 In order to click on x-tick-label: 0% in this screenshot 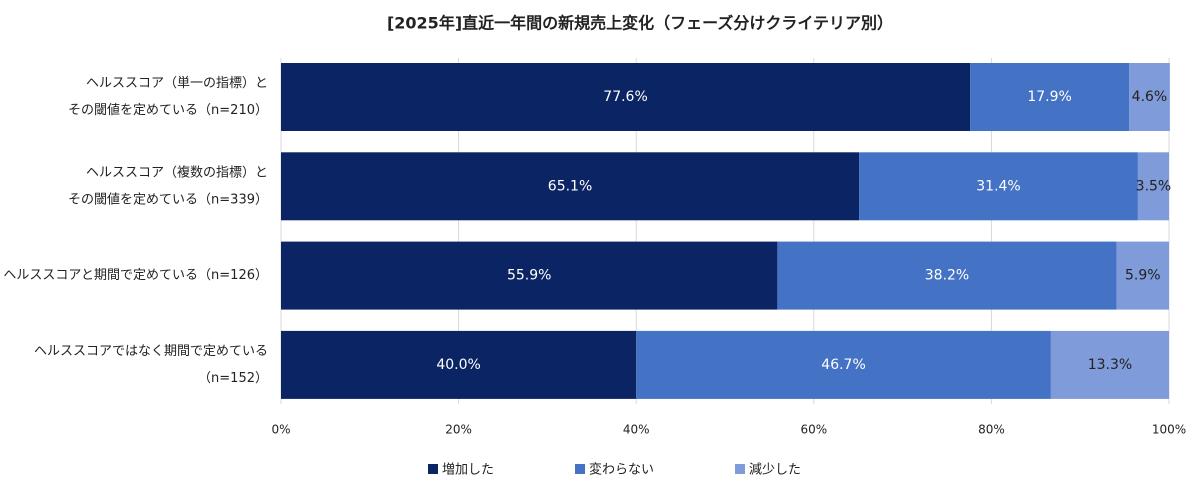, I will do `click(280, 430)`.